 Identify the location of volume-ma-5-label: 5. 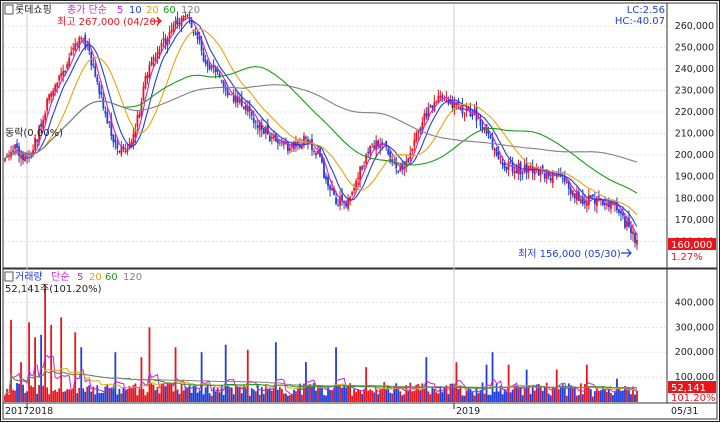
(80, 277).